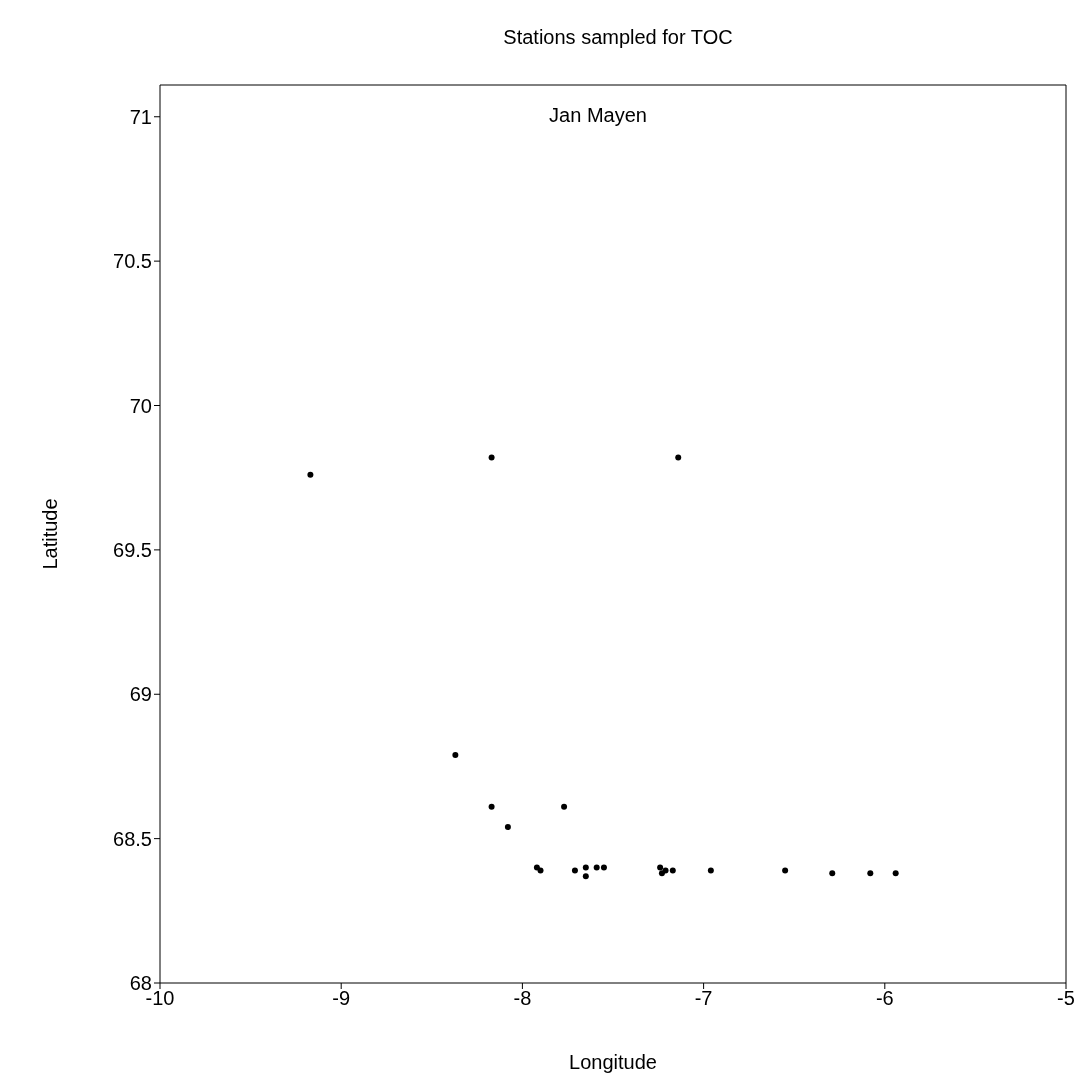  I want to click on x-axis-title: Longitude, so click(613, 1062).